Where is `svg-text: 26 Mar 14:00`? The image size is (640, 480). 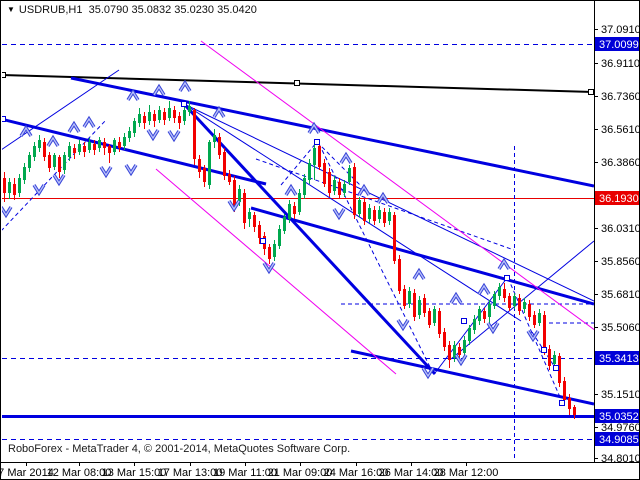 svg-text: 26 Mar 14:00 is located at coordinates (411, 473).